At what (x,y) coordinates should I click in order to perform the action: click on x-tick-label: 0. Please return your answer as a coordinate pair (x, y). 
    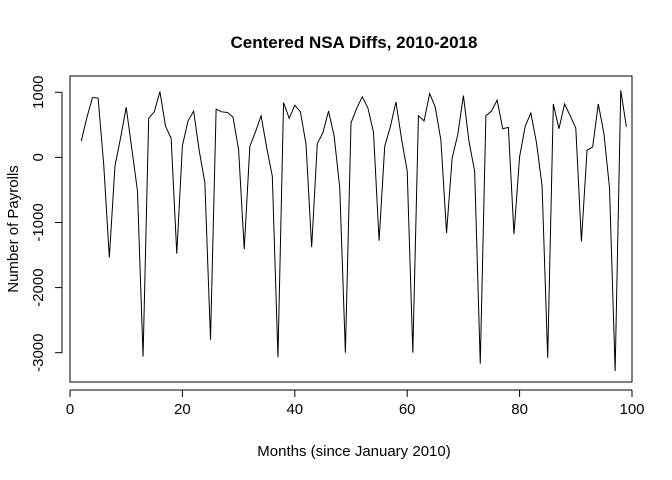
    Looking at the image, I should click on (70, 409).